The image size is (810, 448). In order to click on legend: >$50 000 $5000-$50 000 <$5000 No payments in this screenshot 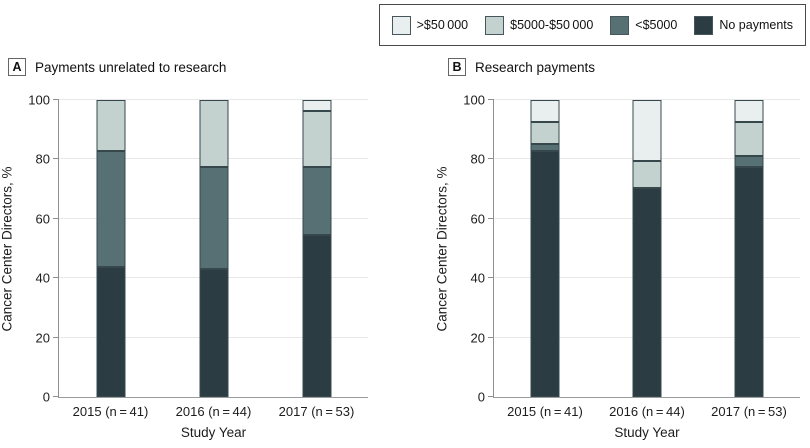, I will do `click(592, 25)`.